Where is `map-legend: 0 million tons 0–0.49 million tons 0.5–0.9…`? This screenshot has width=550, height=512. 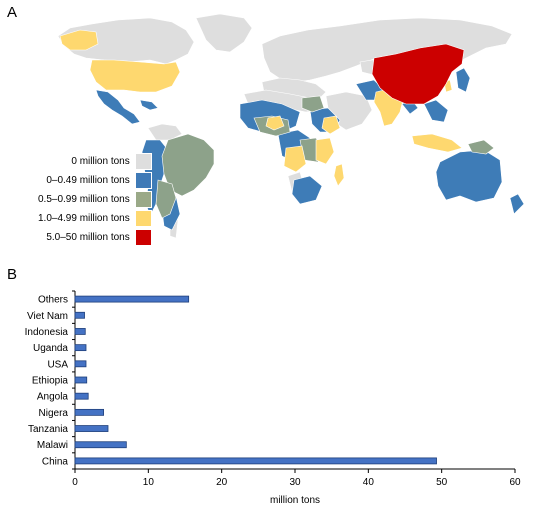
map-legend: 0 million tons 0–0.49 million tons 0.5–0.9… is located at coordinates (95, 199).